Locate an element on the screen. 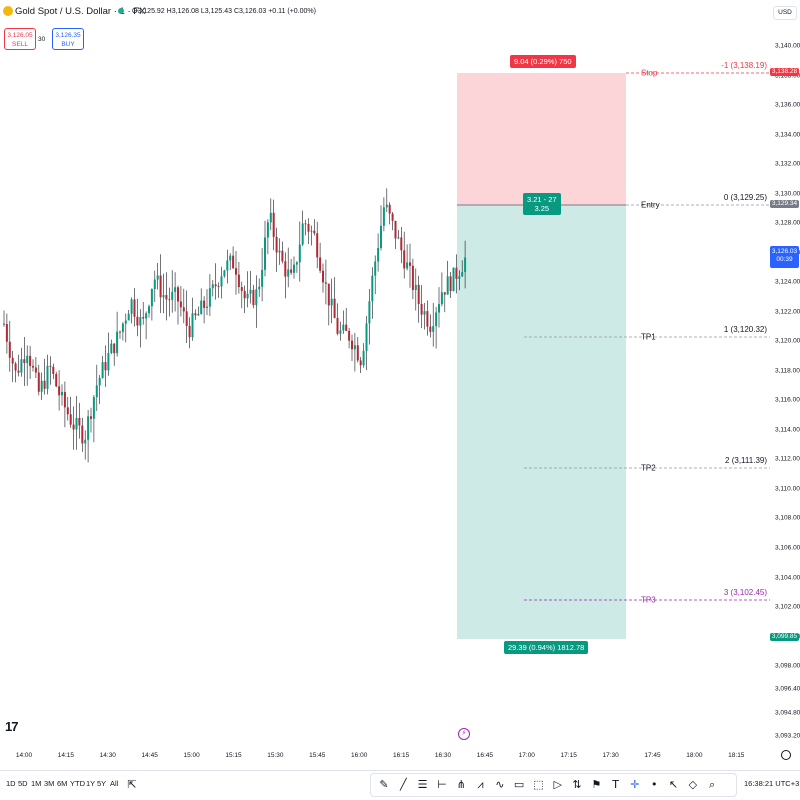 This screenshot has height=800, width=800. clock: 16:38:21 UTC+3:30 is located at coordinates (772, 783).